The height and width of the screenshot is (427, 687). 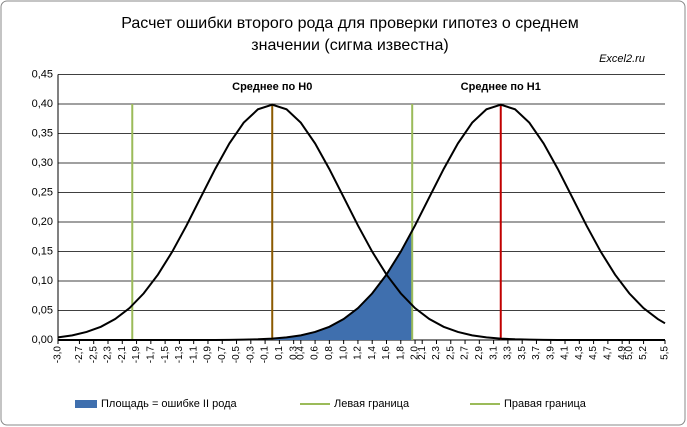 I want to click on y-tick-label: 0,00, so click(x=42, y=340).